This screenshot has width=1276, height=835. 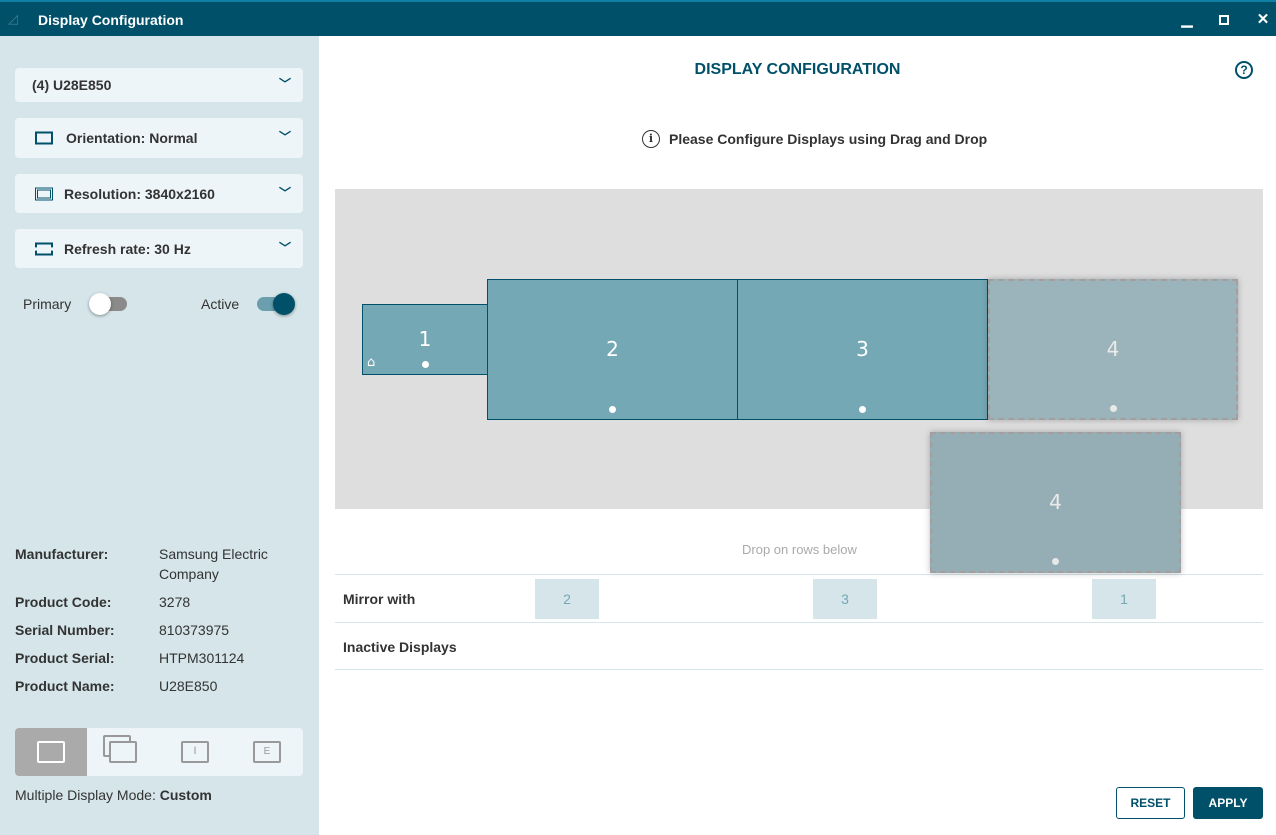 I want to click on mirror-chip: 1, so click(x=1124, y=599).